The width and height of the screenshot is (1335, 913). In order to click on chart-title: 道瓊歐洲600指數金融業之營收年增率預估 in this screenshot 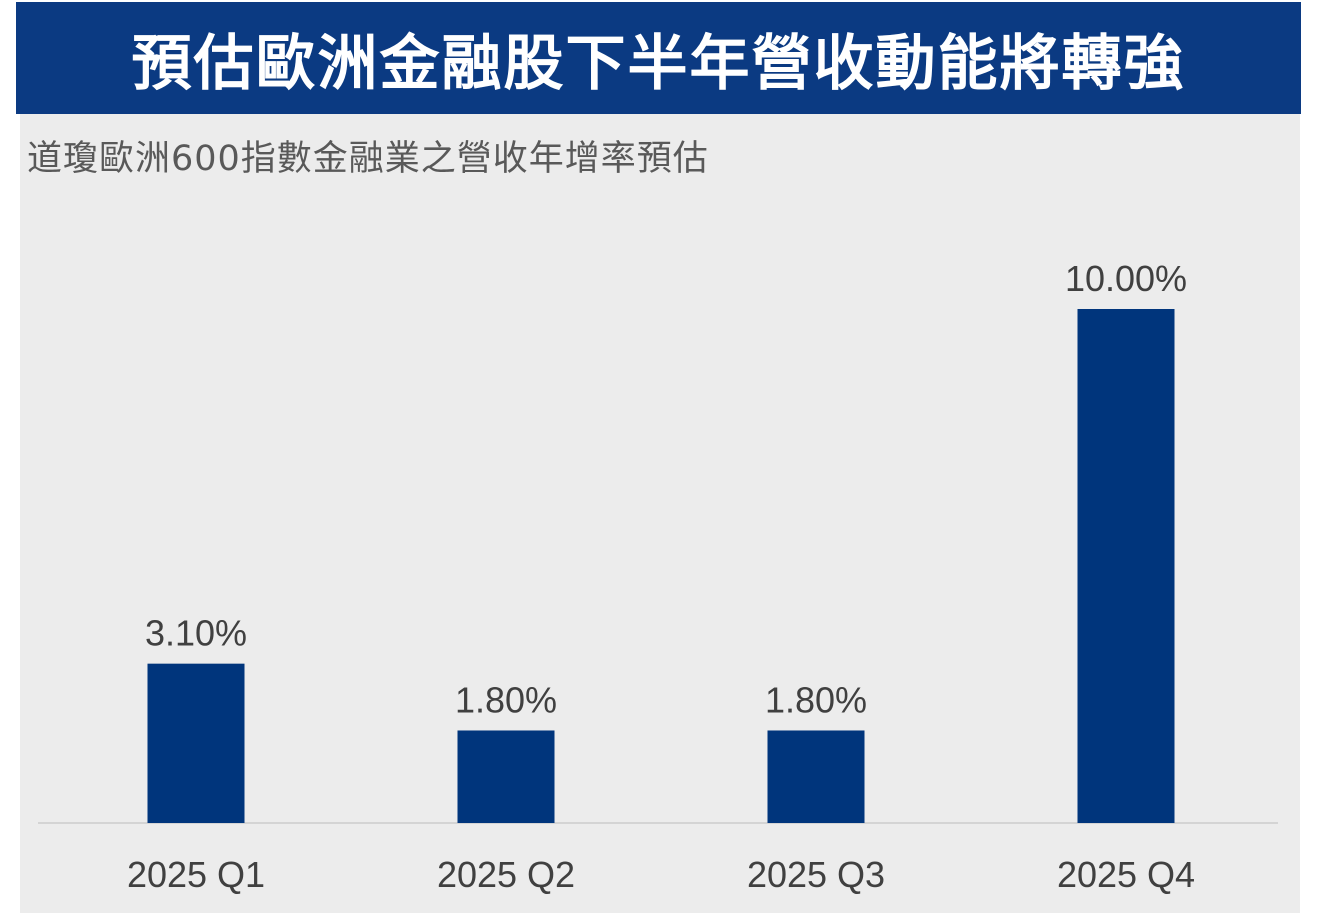, I will do `click(368, 159)`.